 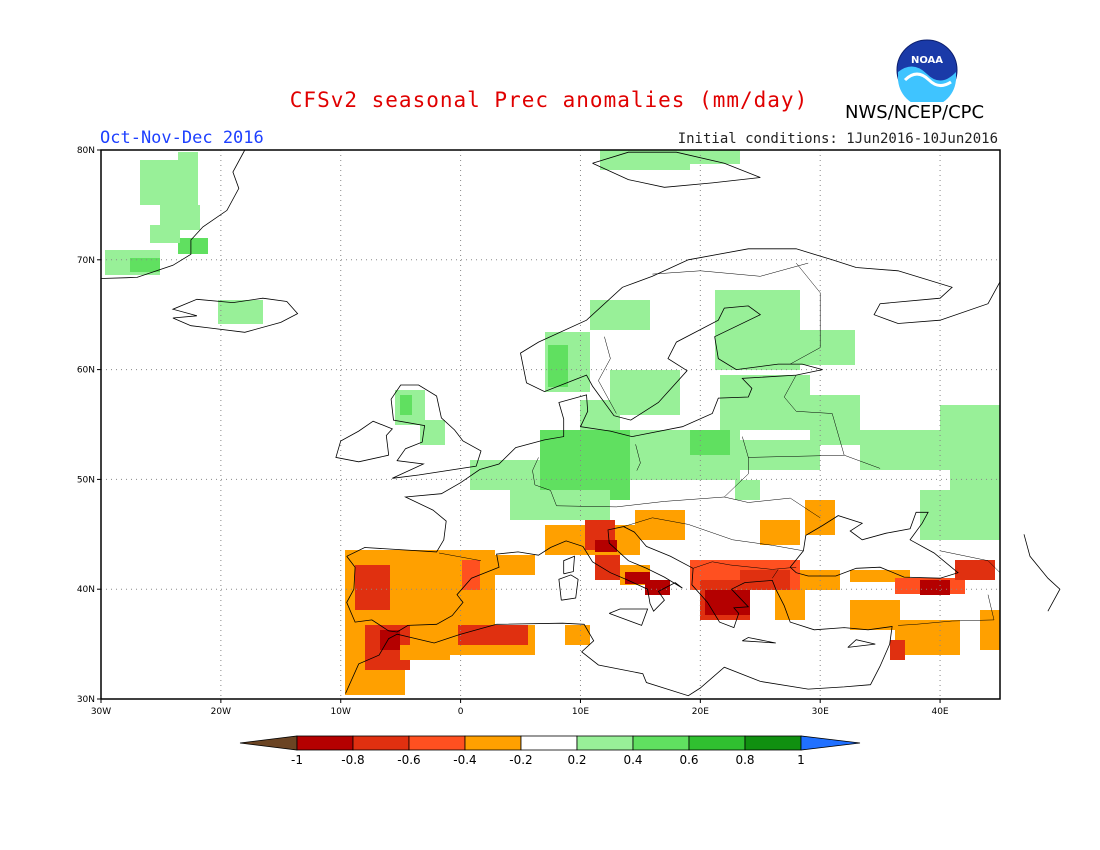 I want to click on colorbar-label: -0.4, so click(x=464, y=760).